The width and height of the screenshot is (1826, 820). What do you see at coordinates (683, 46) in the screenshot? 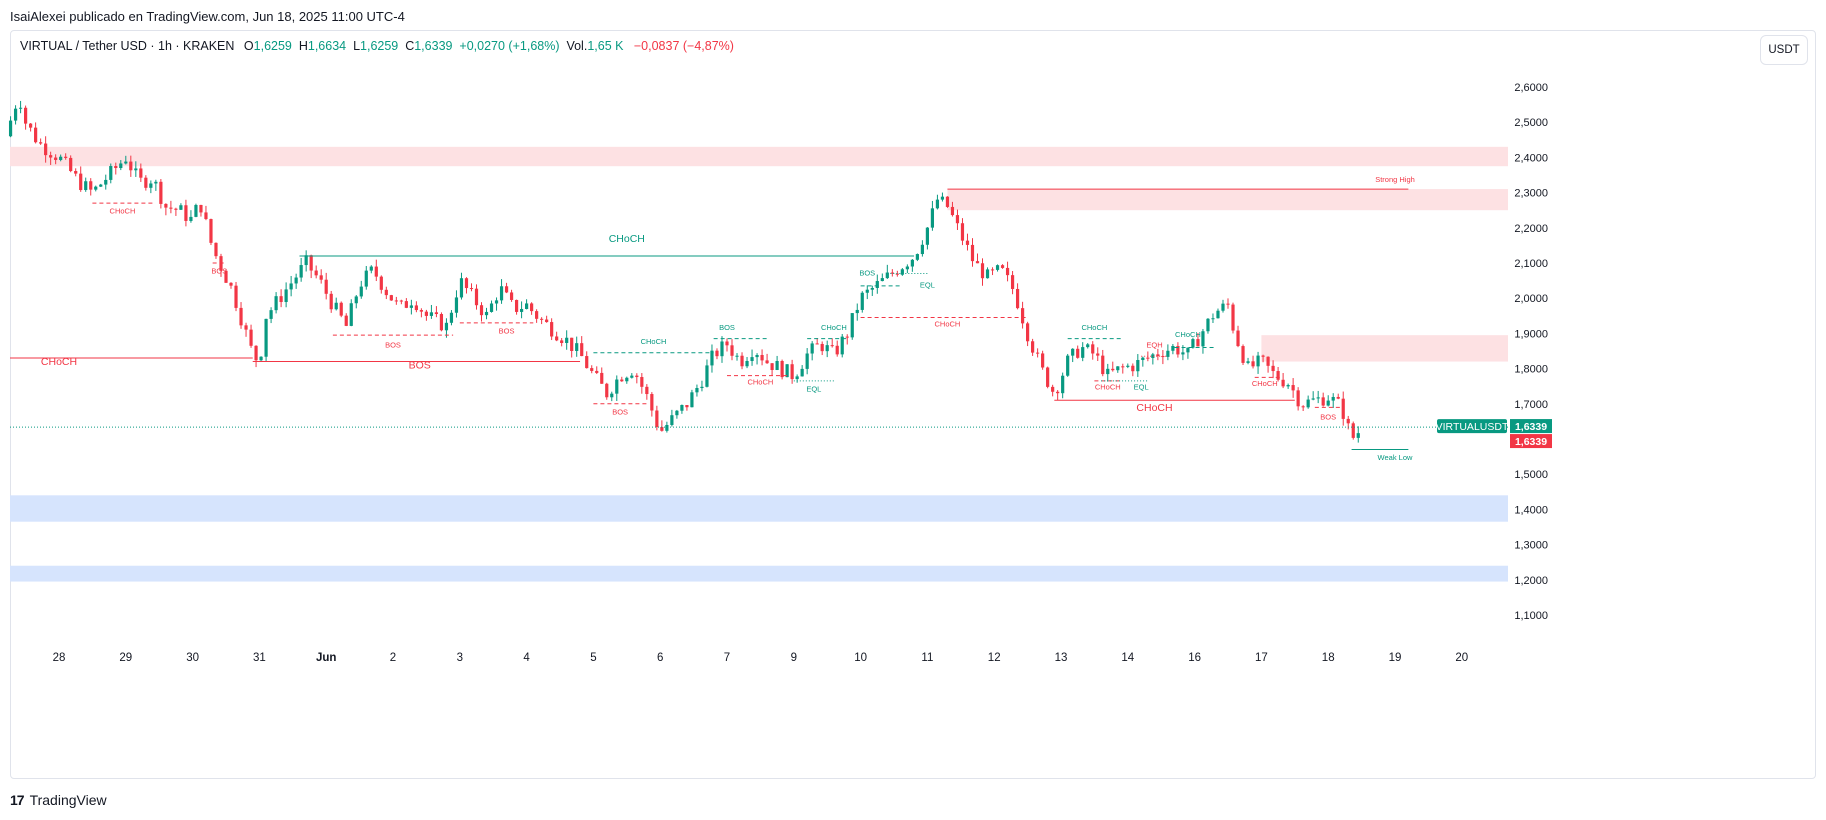
I see `volume-change-value: −0,0837 (−4,87%)` at bounding box center [683, 46].